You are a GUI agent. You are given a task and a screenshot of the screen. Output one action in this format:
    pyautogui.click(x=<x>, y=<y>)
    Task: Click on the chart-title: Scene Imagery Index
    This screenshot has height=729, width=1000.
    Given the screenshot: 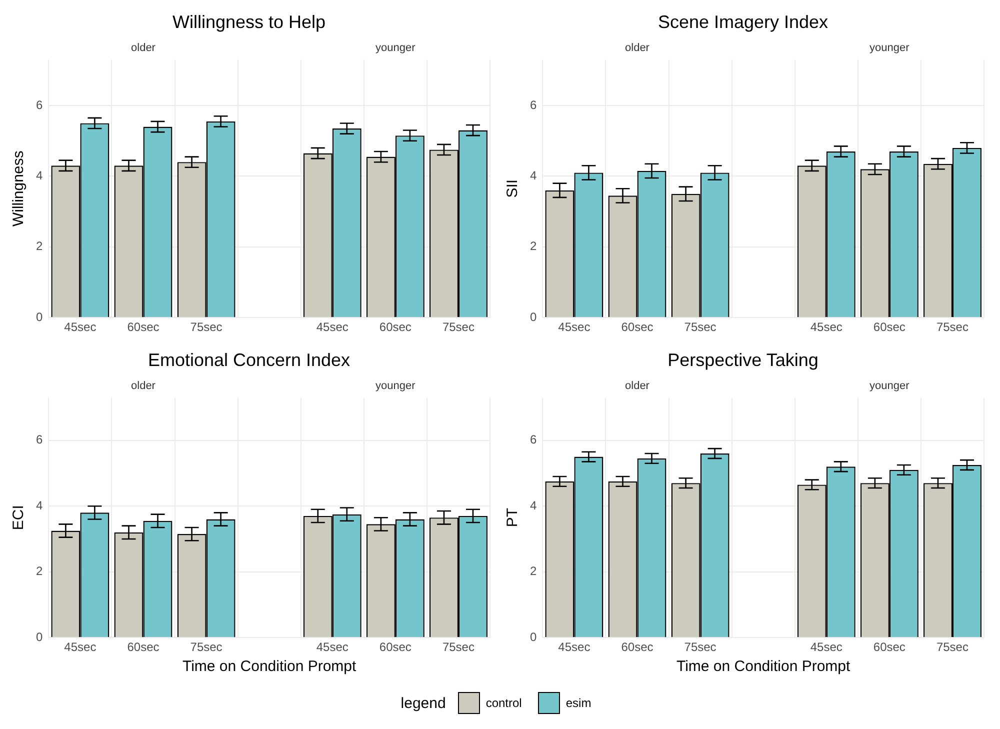 What is the action you would take?
    pyautogui.click(x=743, y=22)
    